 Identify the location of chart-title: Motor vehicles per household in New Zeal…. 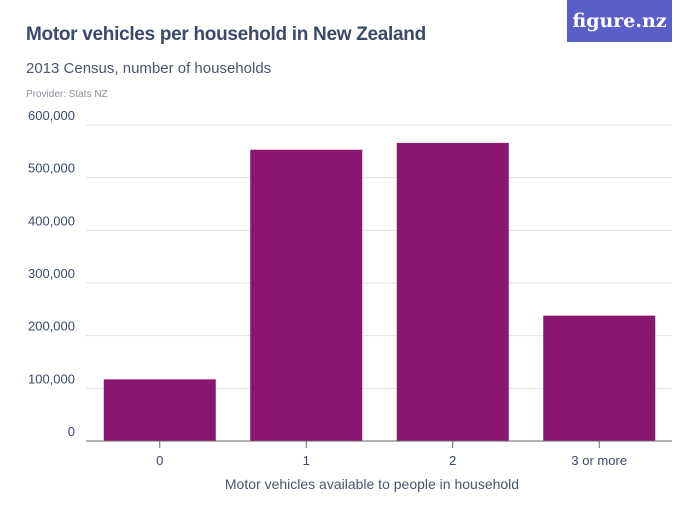
(226, 34).